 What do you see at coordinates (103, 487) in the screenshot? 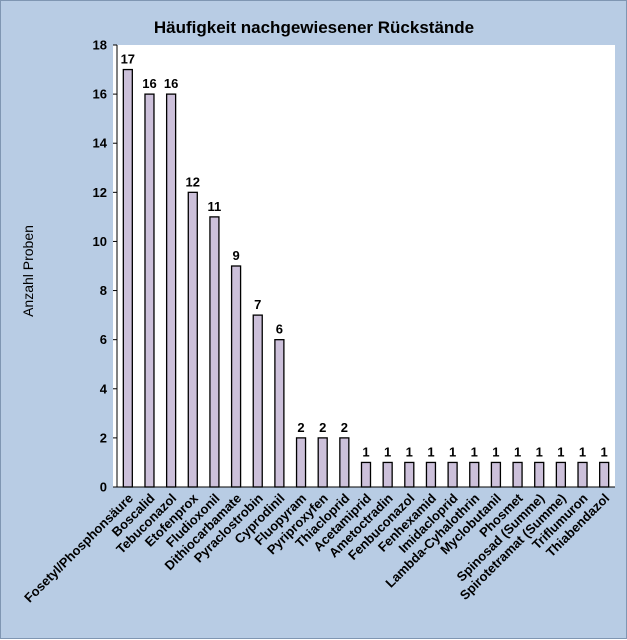
I see `y-tick-label: 0` at bounding box center [103, 487].